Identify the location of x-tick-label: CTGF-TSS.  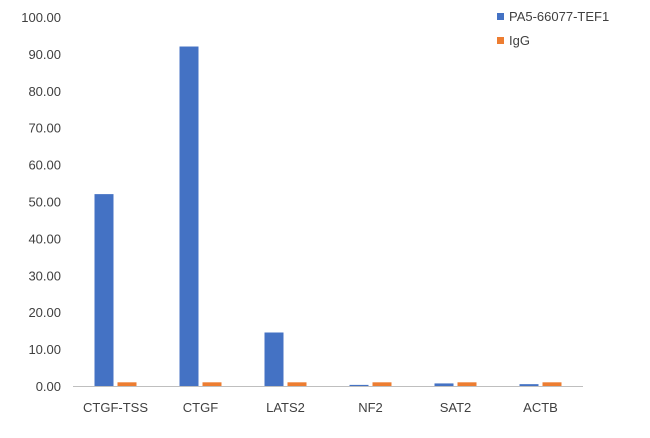
(115, 407).